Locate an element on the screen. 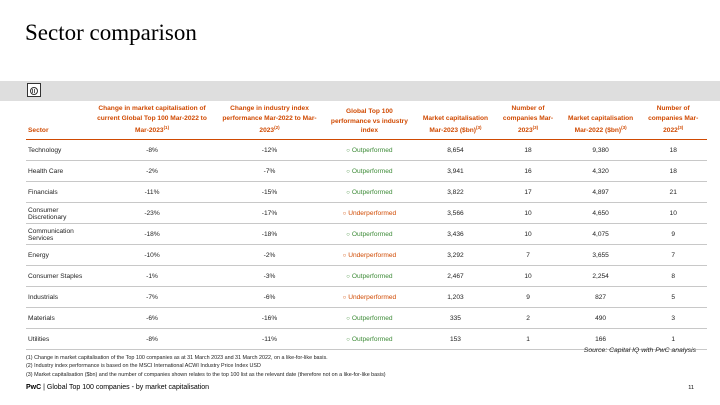 This screenshot has height=405, width=720. column-header: Market capitalisation Mar-2023 ($bn)(3) is located at coordinates (455, 121).